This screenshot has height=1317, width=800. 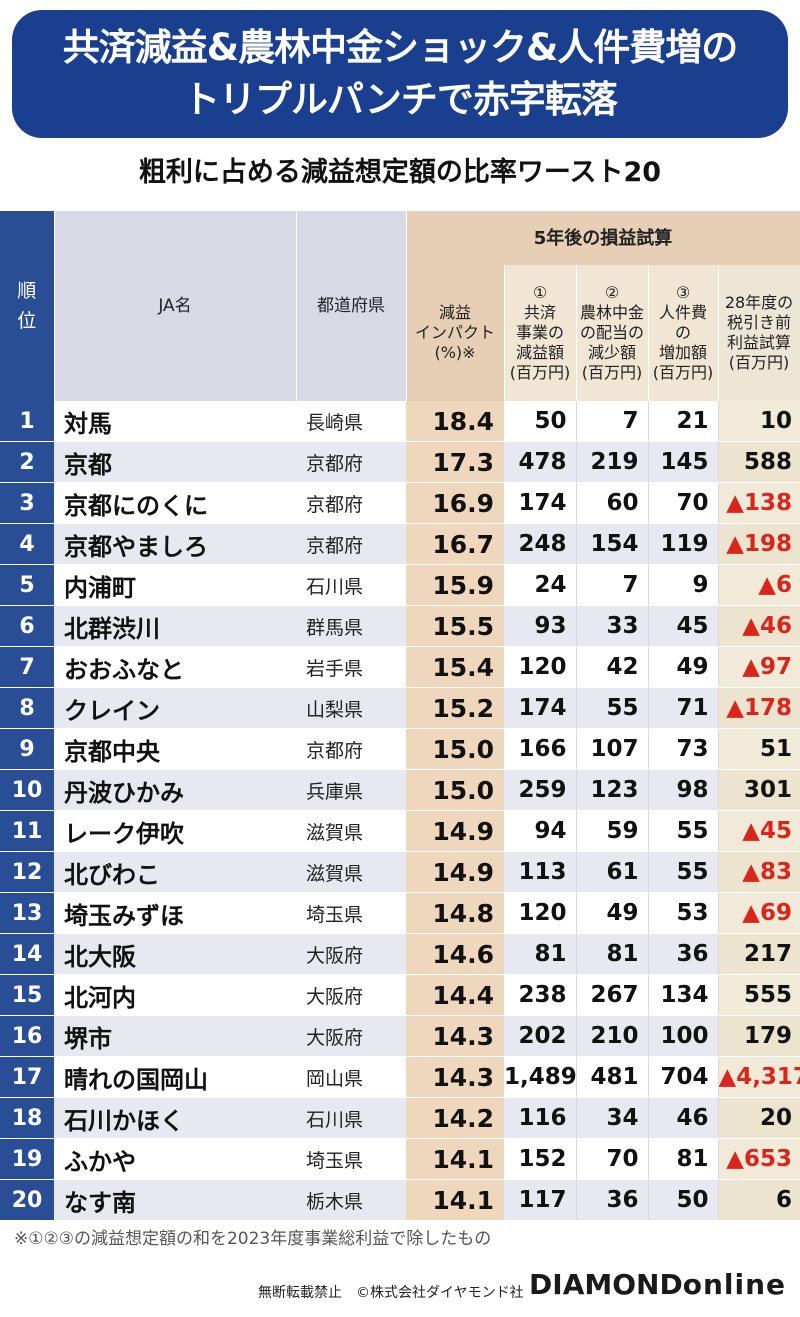 I want to click on kyosai-cell: 50, so click(x=540, y=421).